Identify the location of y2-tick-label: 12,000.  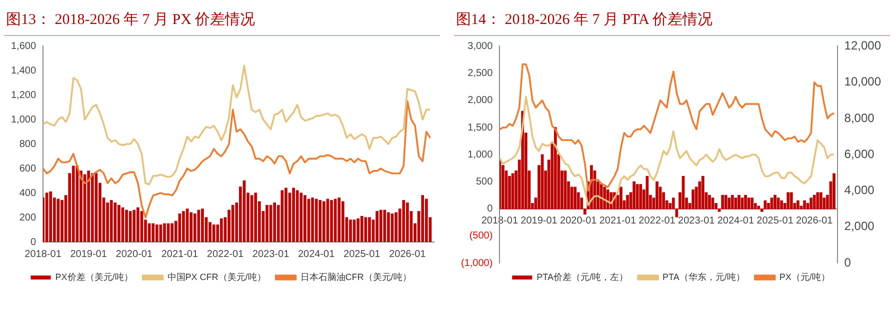
(863, 45).